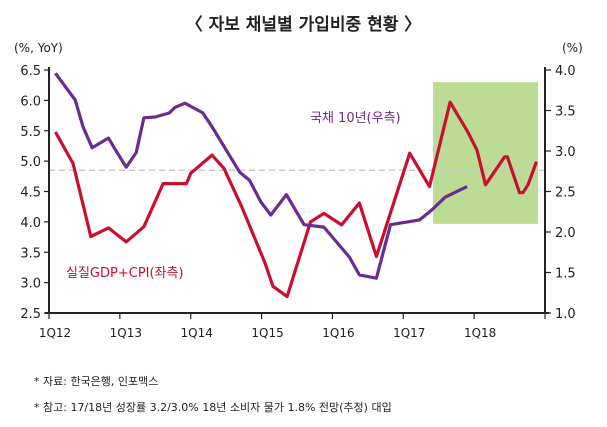  What do you see at coordinates (30, 101) in the screenshot?
I see `left-tick-label: 6.0` at bounding box center [30, 101].